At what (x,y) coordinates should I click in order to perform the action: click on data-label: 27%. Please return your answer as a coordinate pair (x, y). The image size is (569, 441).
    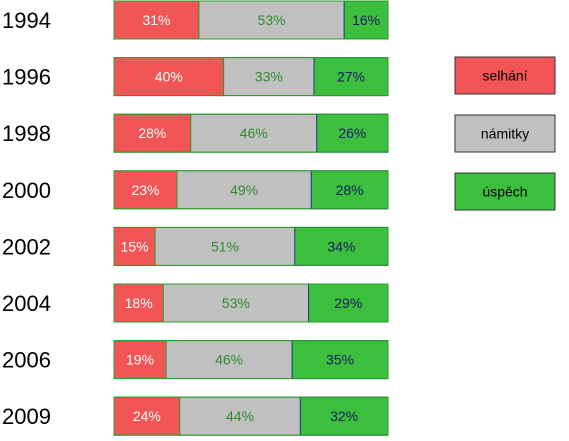
    Looking at the image, I should click on (351, 77).